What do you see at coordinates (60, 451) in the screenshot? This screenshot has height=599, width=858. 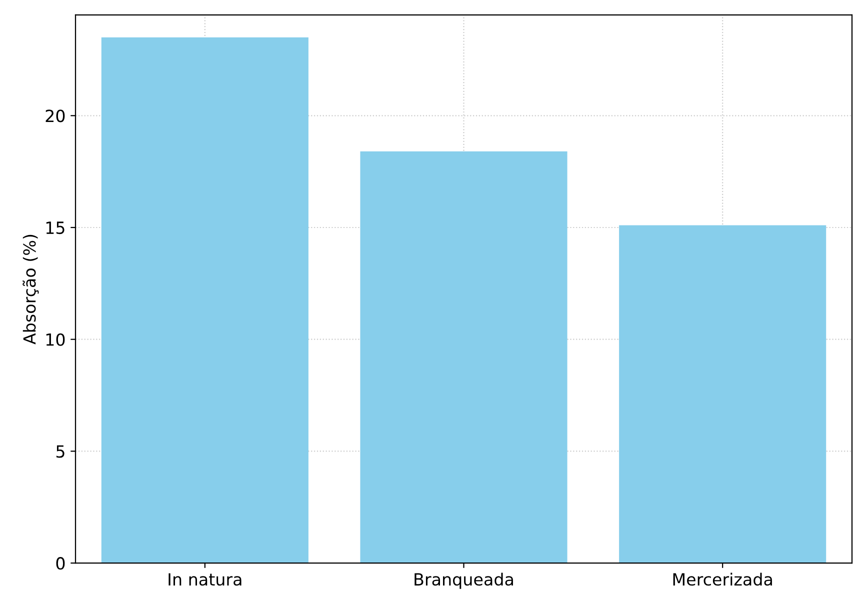 I see `y-tick-label: 5` at bounding box center [60, 451].